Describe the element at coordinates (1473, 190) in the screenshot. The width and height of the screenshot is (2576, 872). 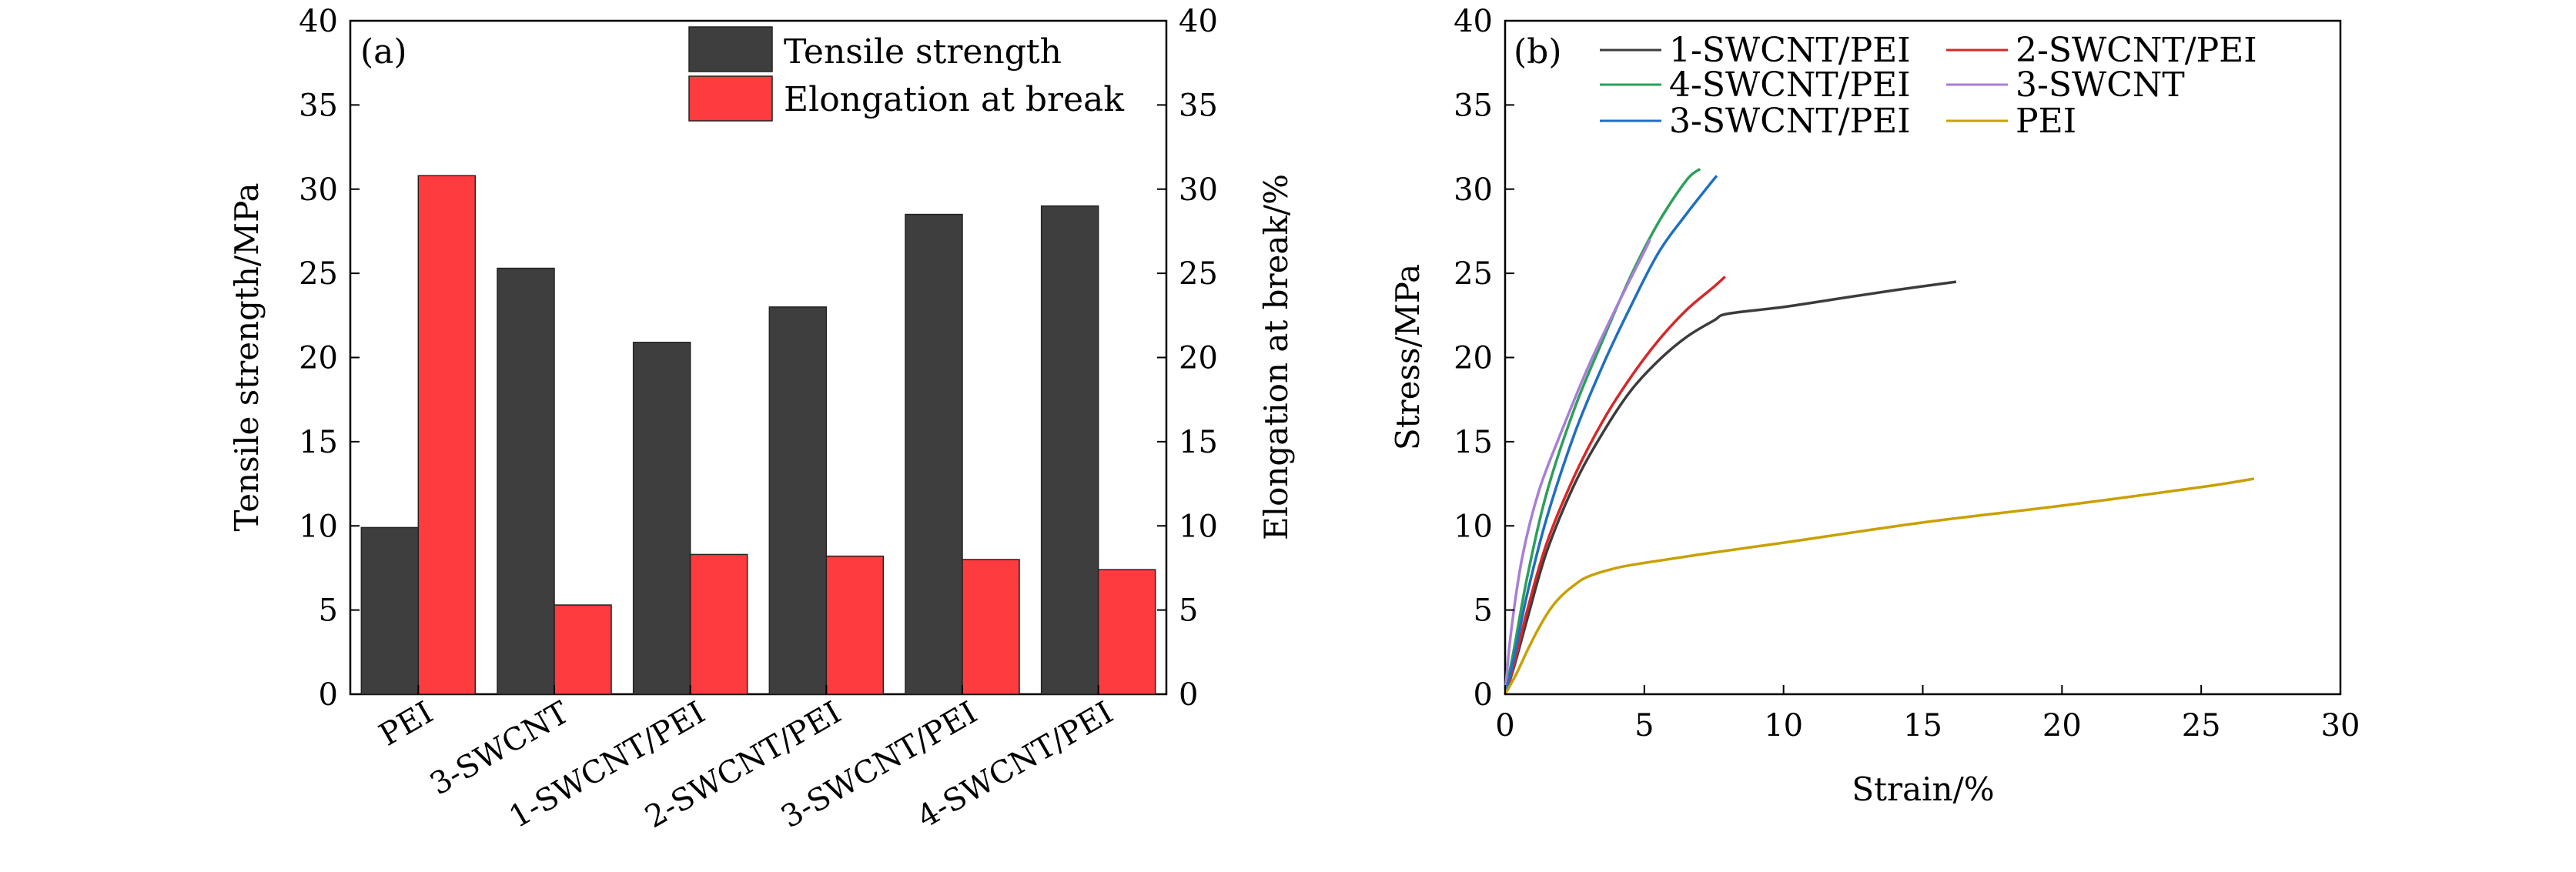
I see `y-tick-label-30: 30` at that location.